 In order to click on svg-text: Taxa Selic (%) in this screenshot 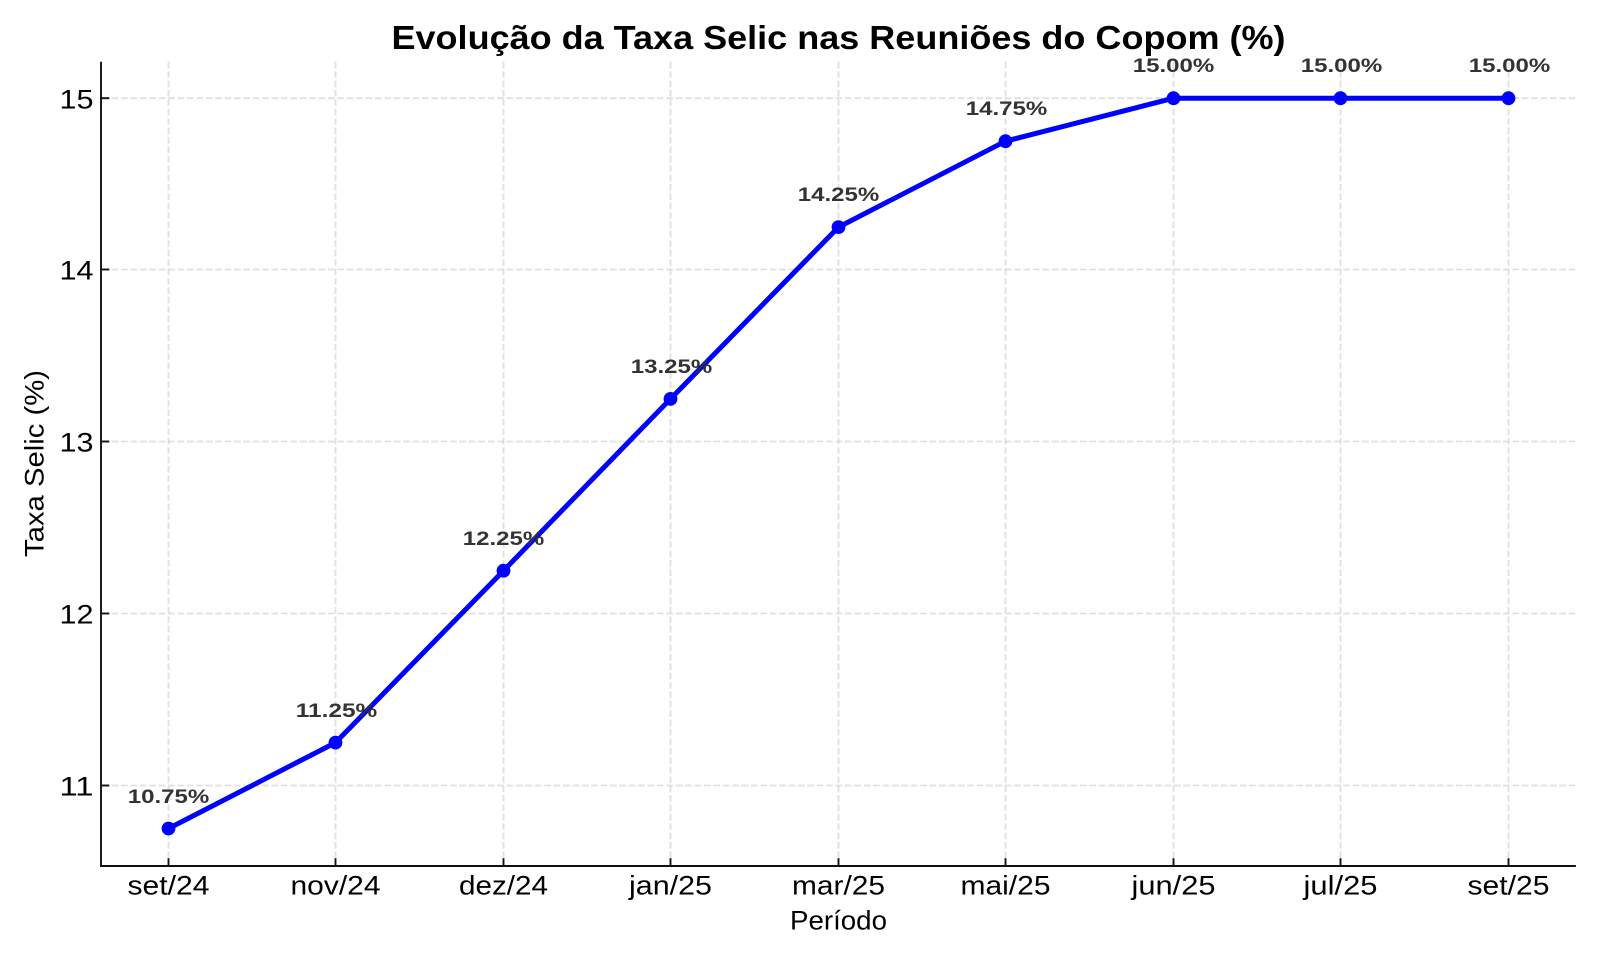, I will do `click(35, 463)`.